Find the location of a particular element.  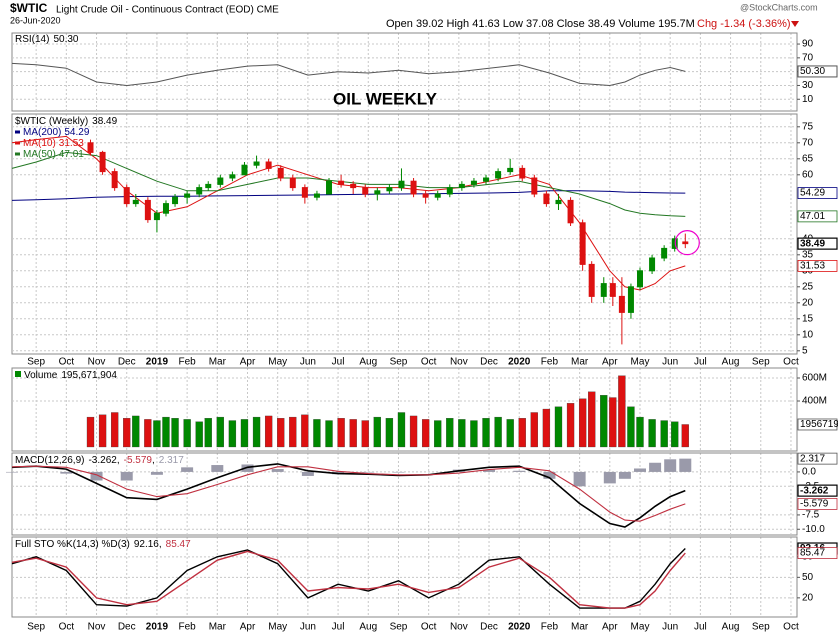

x-tick-label: Apr is located at coordinates (610, 362).